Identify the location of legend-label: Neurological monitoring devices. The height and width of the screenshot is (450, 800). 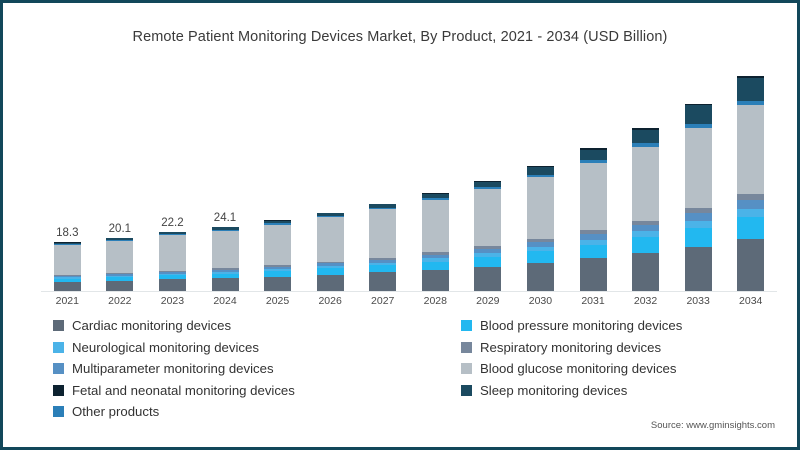
(165, 347).